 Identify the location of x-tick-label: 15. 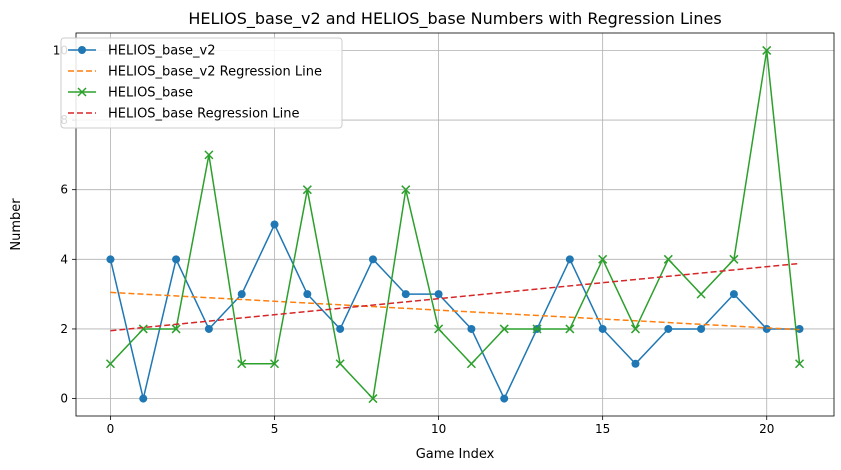
(602, 429).